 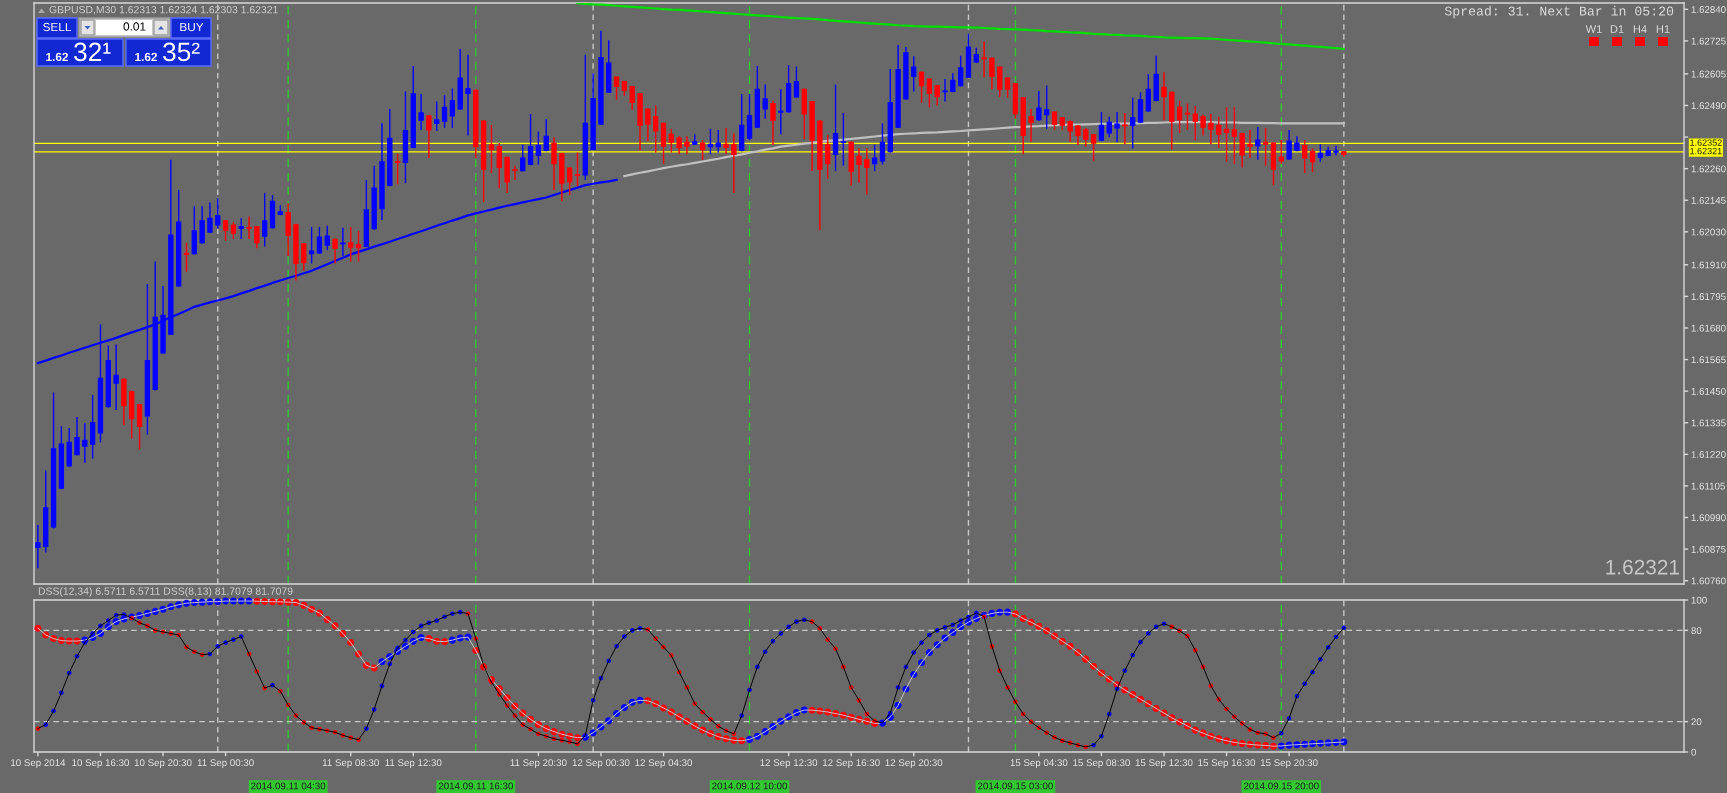 I want to click on text: 2014.09.15 20:00, so click(x=1281, y=786).